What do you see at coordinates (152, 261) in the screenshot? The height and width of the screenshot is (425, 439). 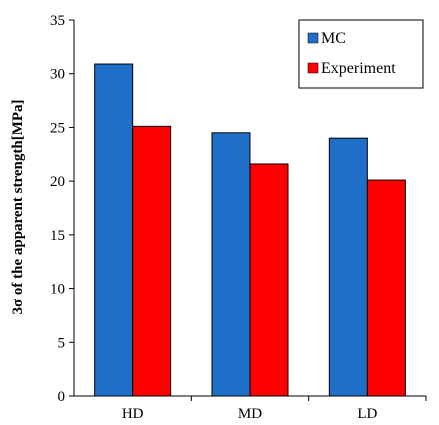 I see `bar-experiment-hd` at bounding box center [152, 261].